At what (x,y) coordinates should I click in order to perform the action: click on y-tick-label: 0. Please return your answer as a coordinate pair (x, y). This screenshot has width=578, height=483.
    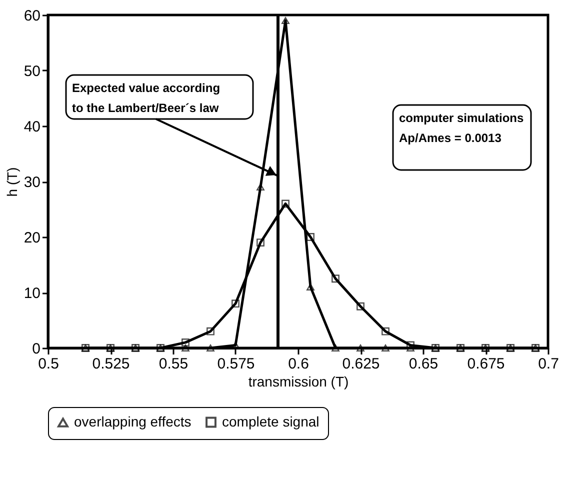
    Looking at the image, I should click on (36, 349).